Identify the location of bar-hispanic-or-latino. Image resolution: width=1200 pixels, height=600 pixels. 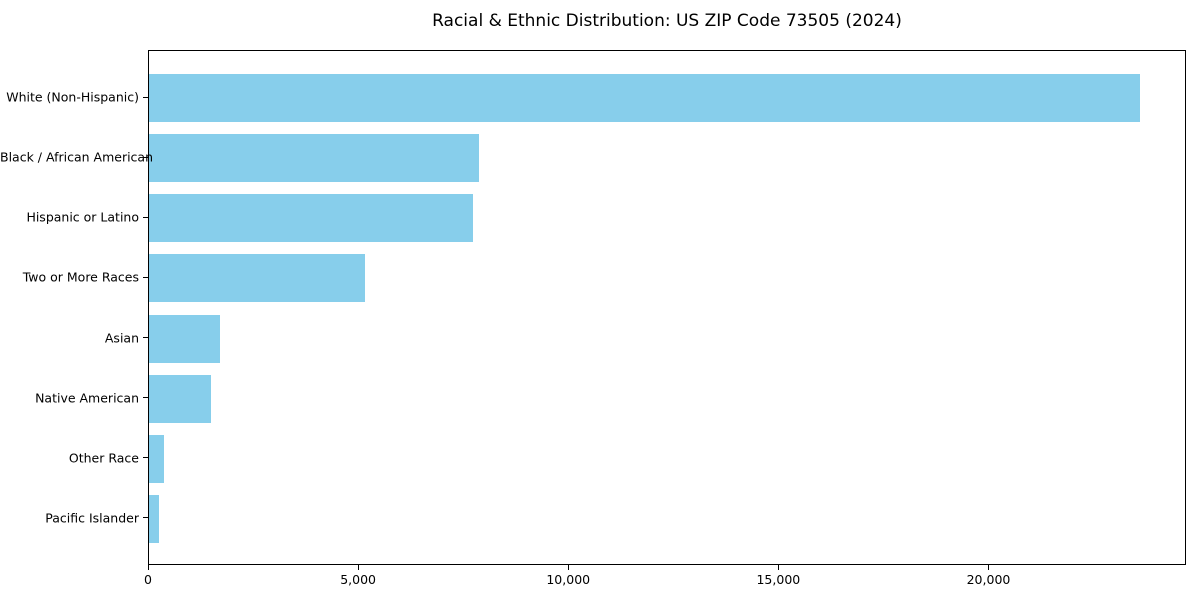
(311, 218).